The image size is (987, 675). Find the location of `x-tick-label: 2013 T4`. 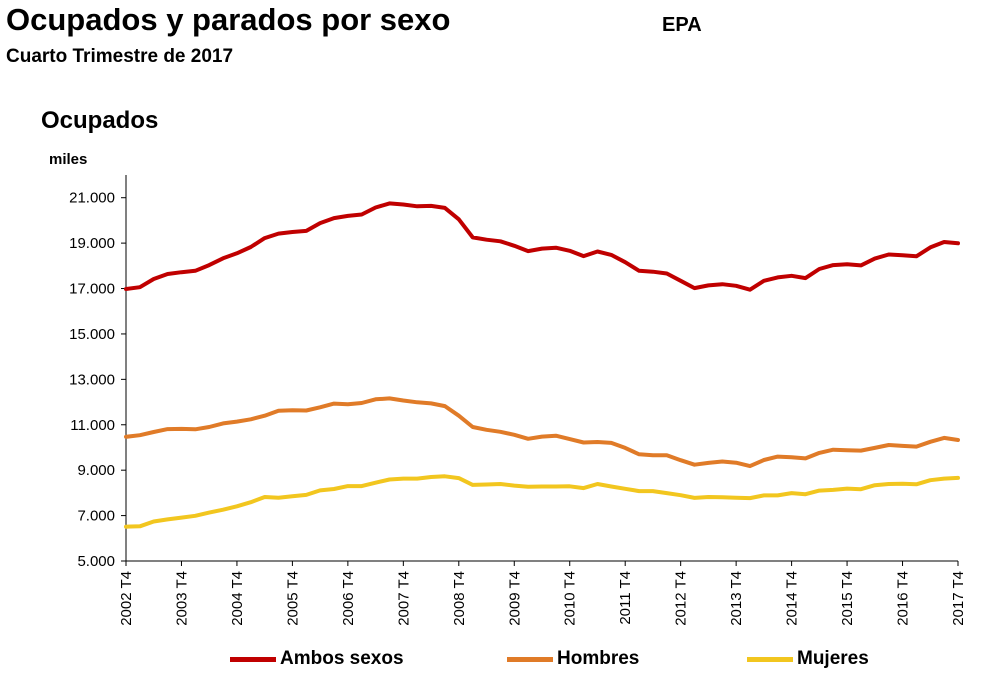

x-tick-label: 2013 T4 is located at coordinates (736, 598).